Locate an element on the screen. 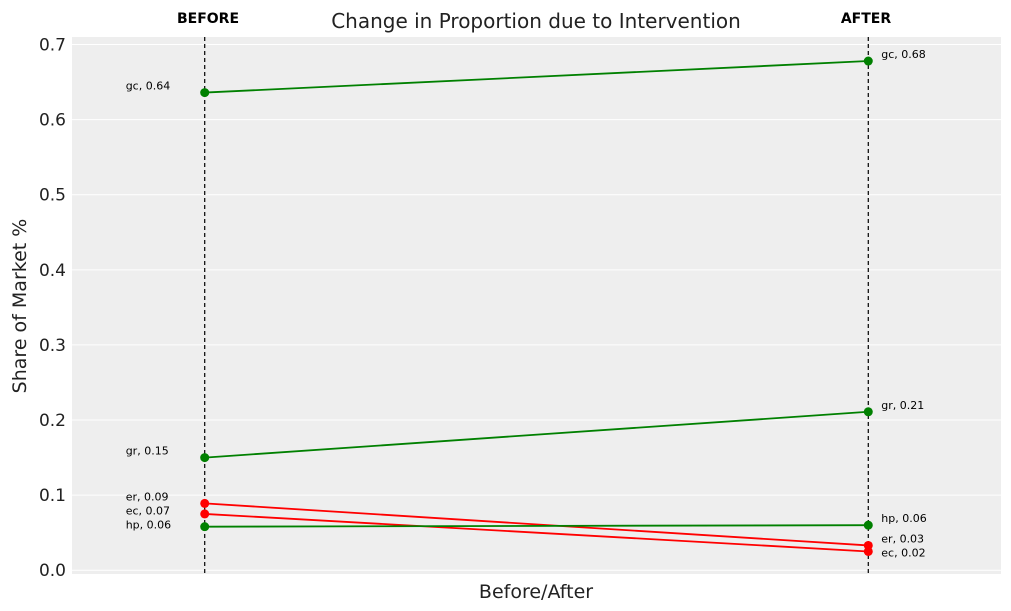 The width and height of the screenshot is (1011, 611). y-tick-label: 0.4 is located at coordinates (52, 271).